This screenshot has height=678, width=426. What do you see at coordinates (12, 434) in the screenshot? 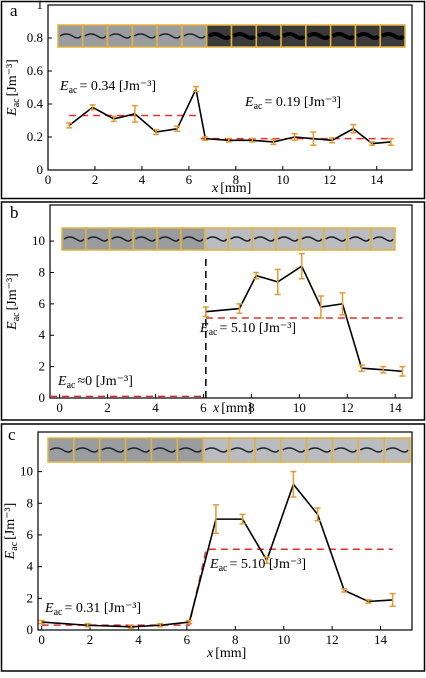
I see `panel-label: c` at bounding box center [12, 434].